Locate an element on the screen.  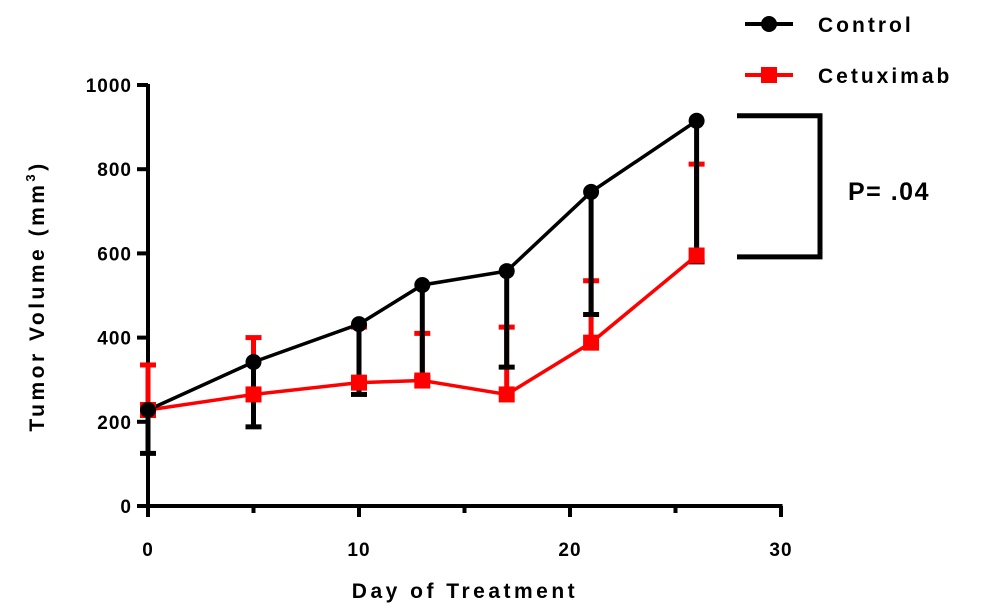
y-tick-label: 1000 is located at coordinates (109, 86).